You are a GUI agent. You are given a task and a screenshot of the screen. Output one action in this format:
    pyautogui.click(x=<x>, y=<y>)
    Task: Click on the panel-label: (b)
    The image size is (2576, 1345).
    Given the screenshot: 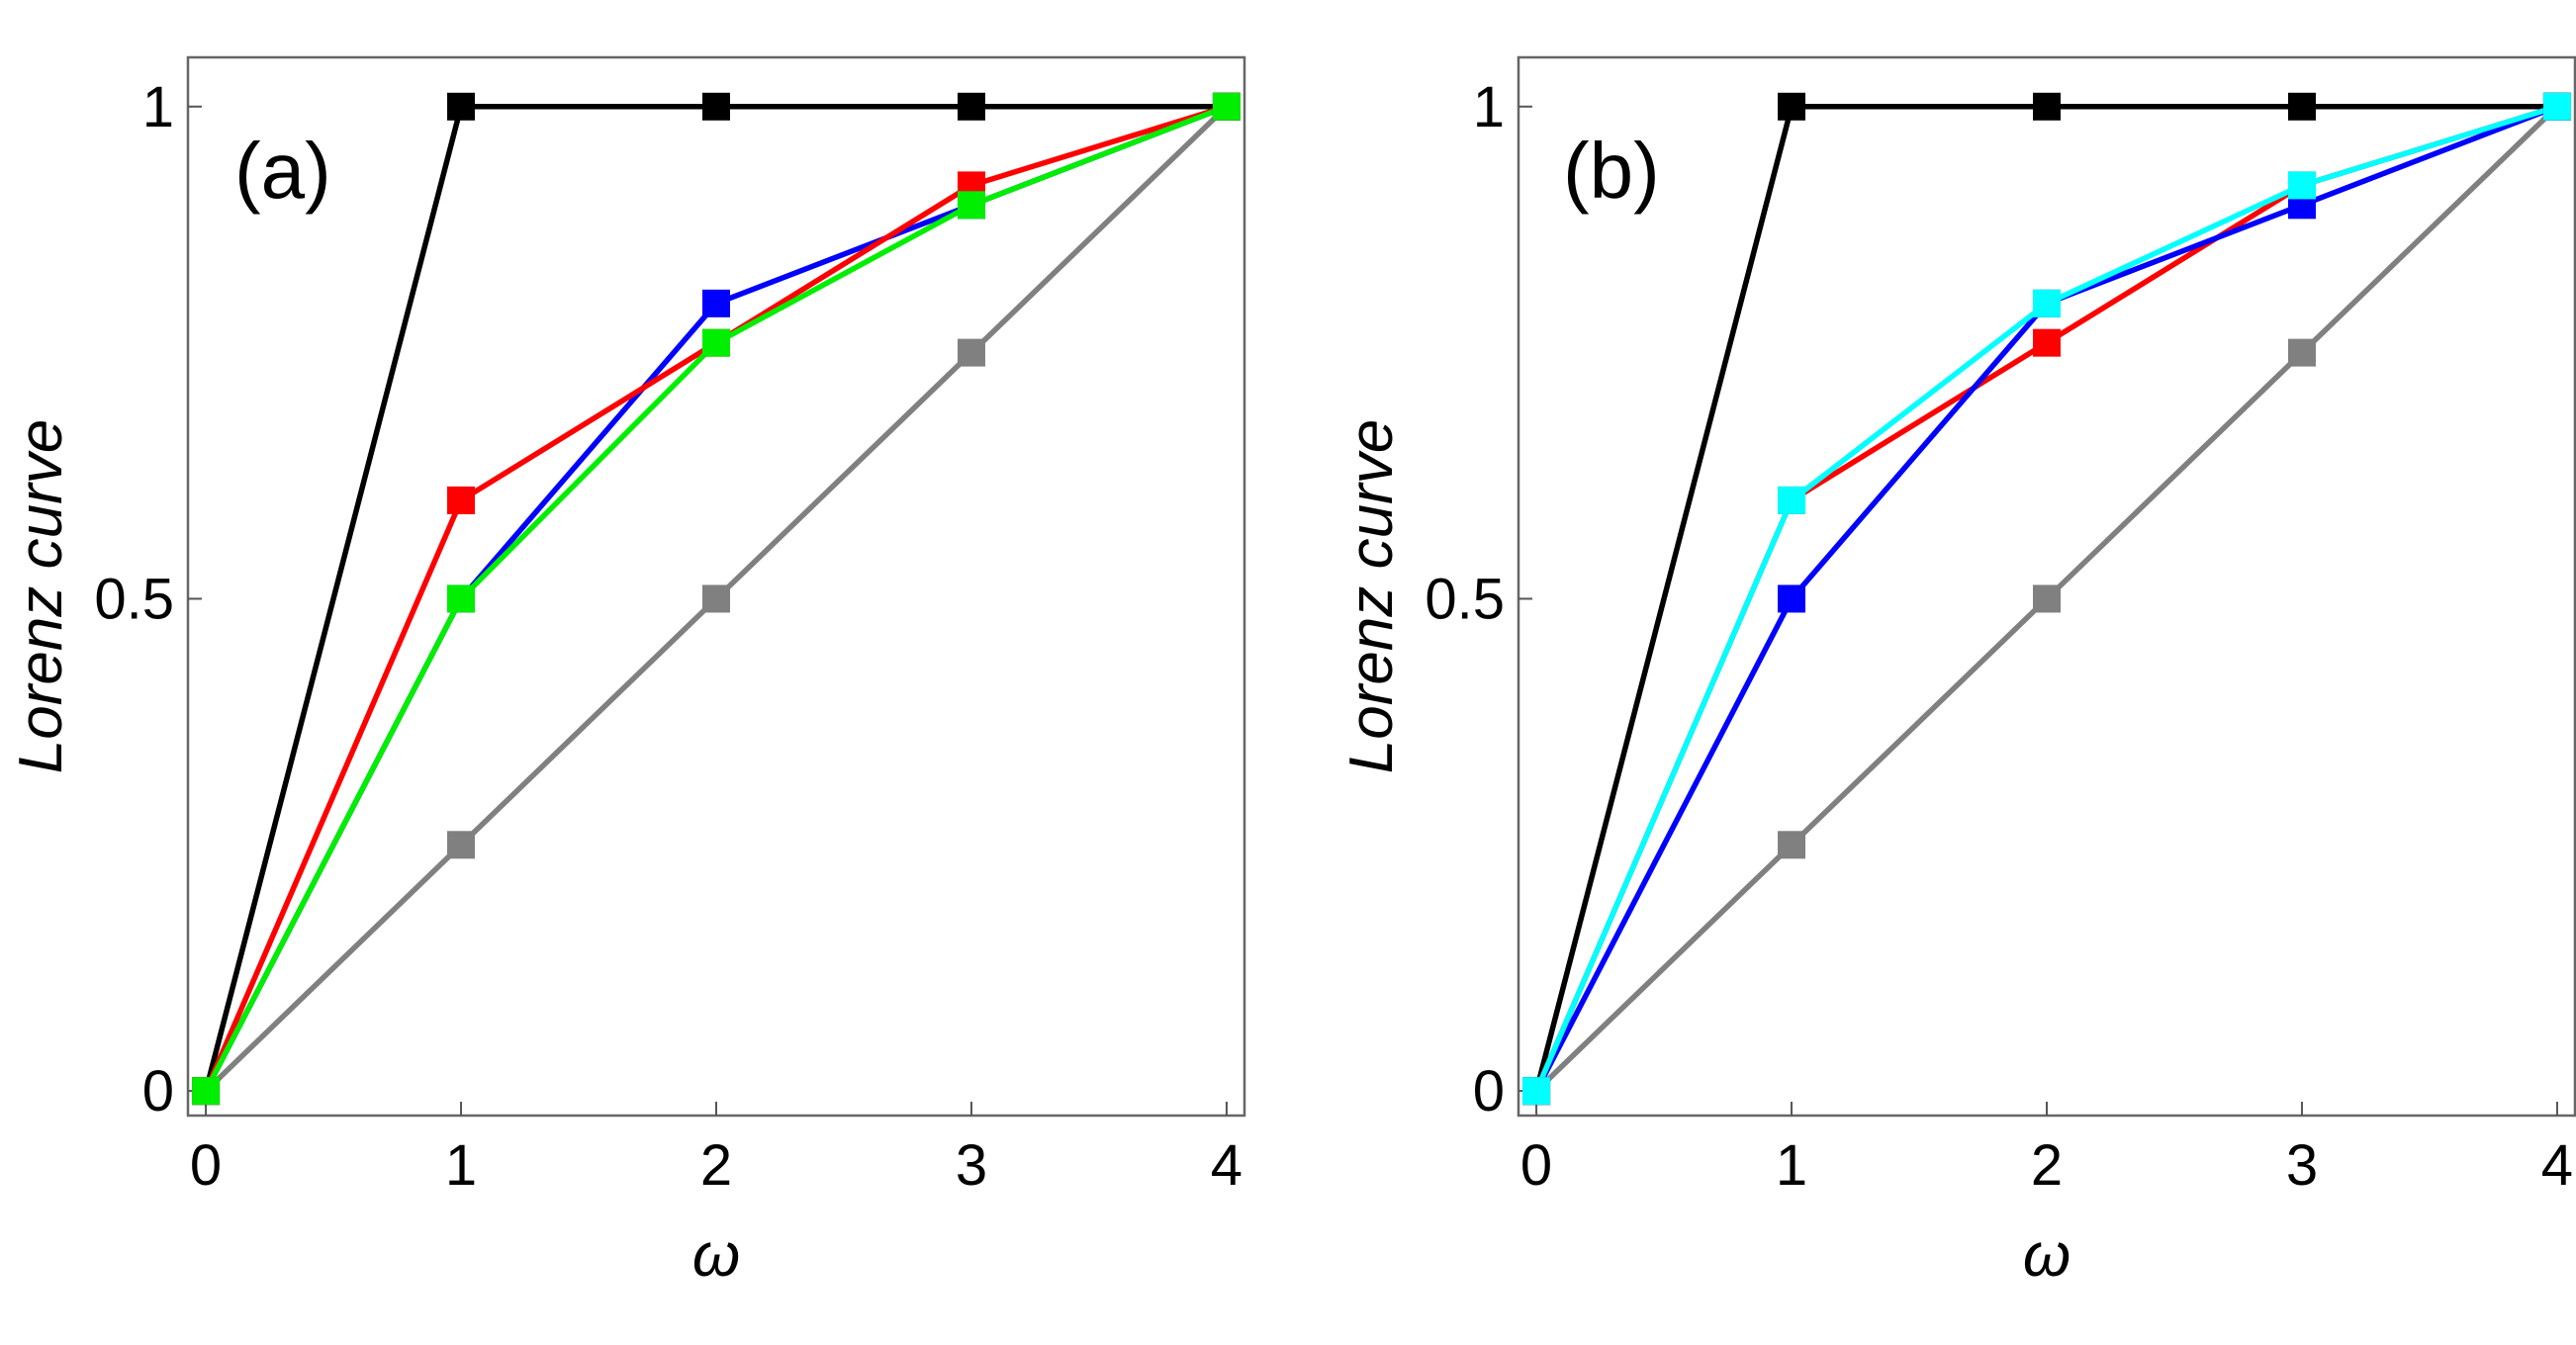 What is the action you would take?
    pyautogui.click(x=1612, y=171)
    